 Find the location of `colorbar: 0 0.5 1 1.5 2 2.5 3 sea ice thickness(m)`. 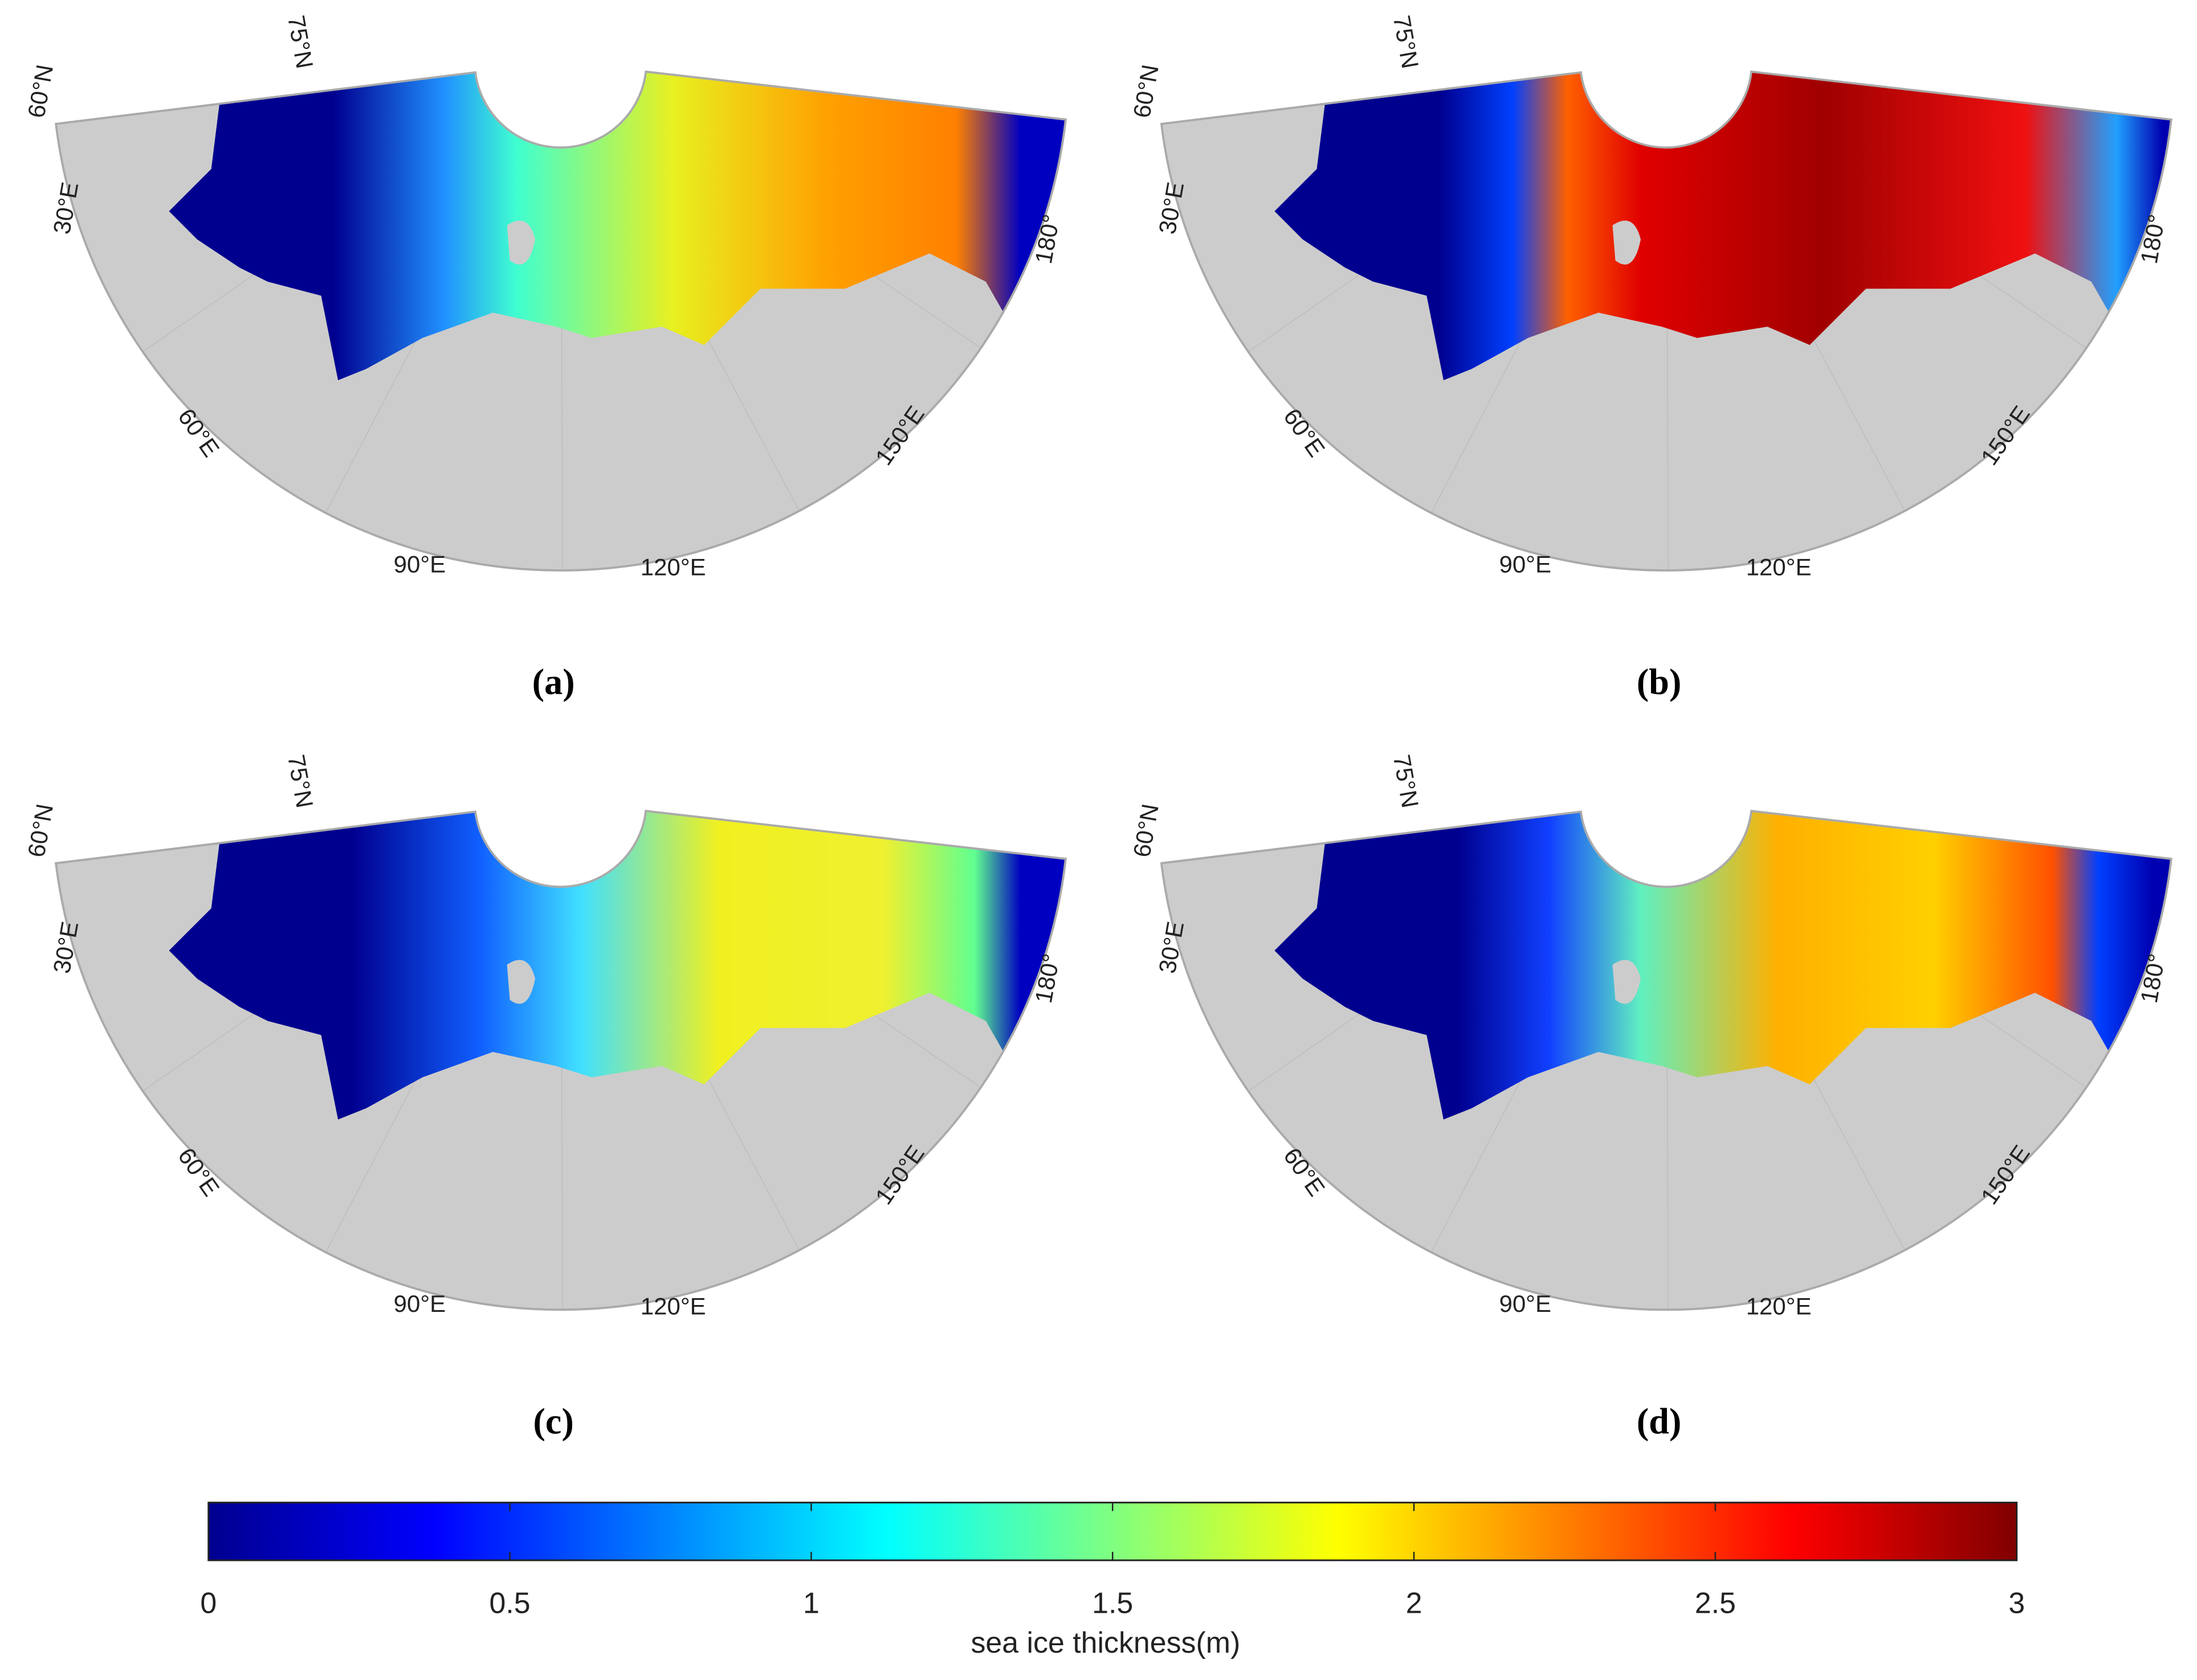

colorbar: 0 0.5 1 1.5 2 2.5 3 sea ice thickness(m) is located at coordinates (1112, 1580).